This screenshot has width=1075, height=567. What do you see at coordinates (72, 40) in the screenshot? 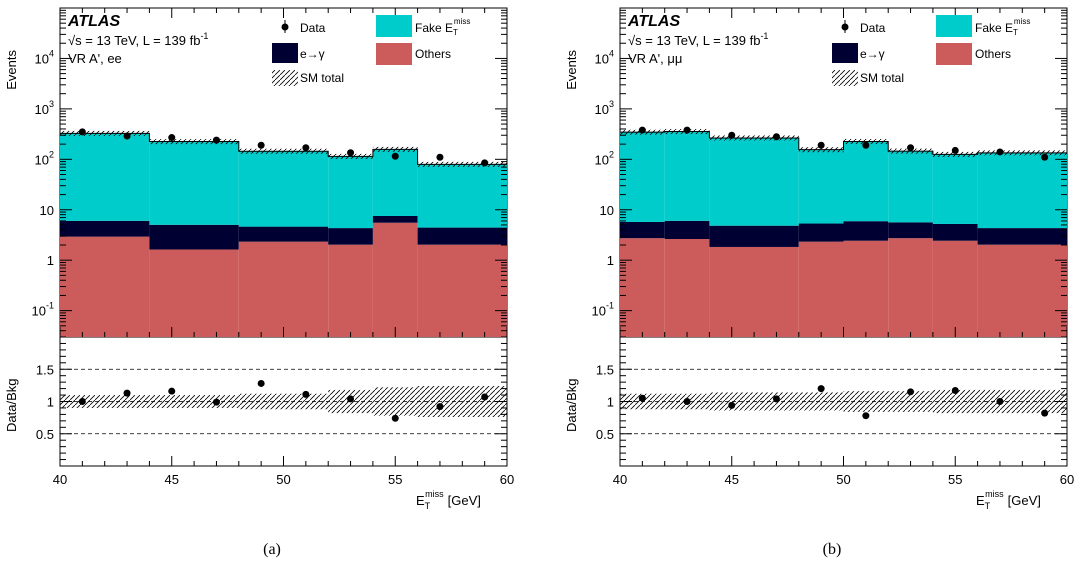
I see `sqrt-sign: √` at bounding box center [72, 40].